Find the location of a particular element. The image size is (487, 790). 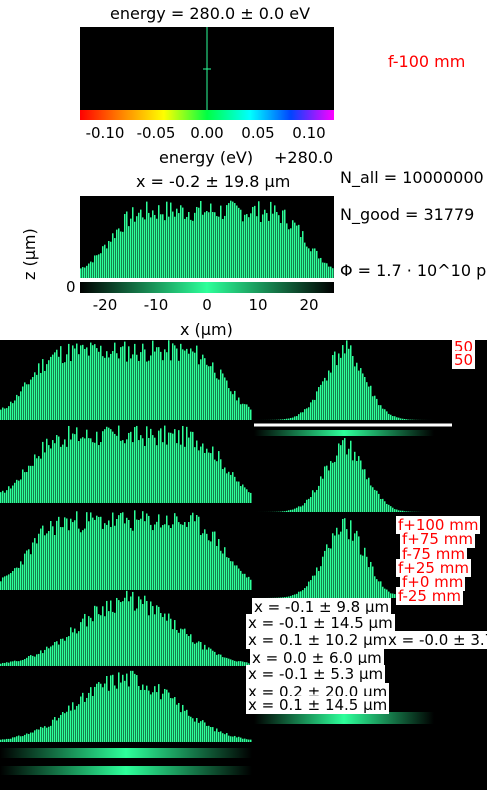

overlay-focus-5: f+0 mm is located at coordinates (433, 582).